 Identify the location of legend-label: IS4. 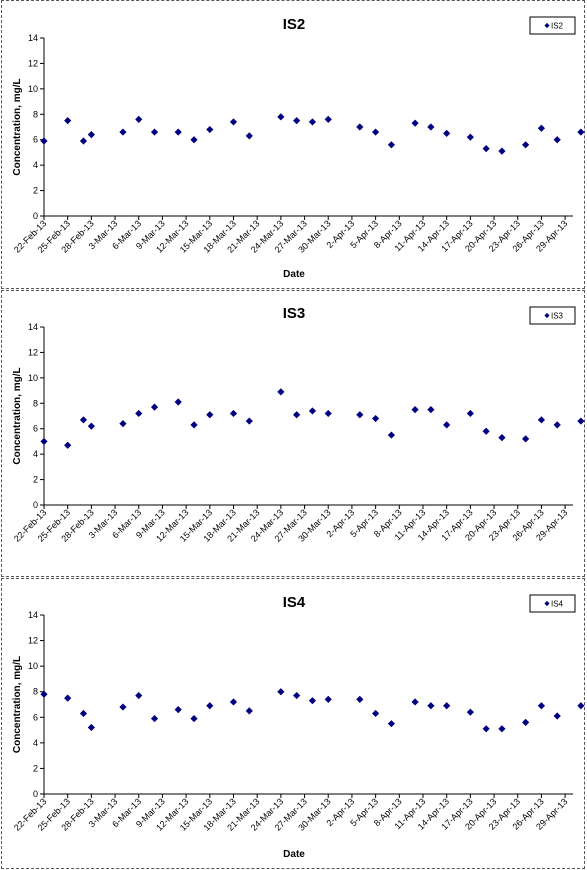
(557, 604).